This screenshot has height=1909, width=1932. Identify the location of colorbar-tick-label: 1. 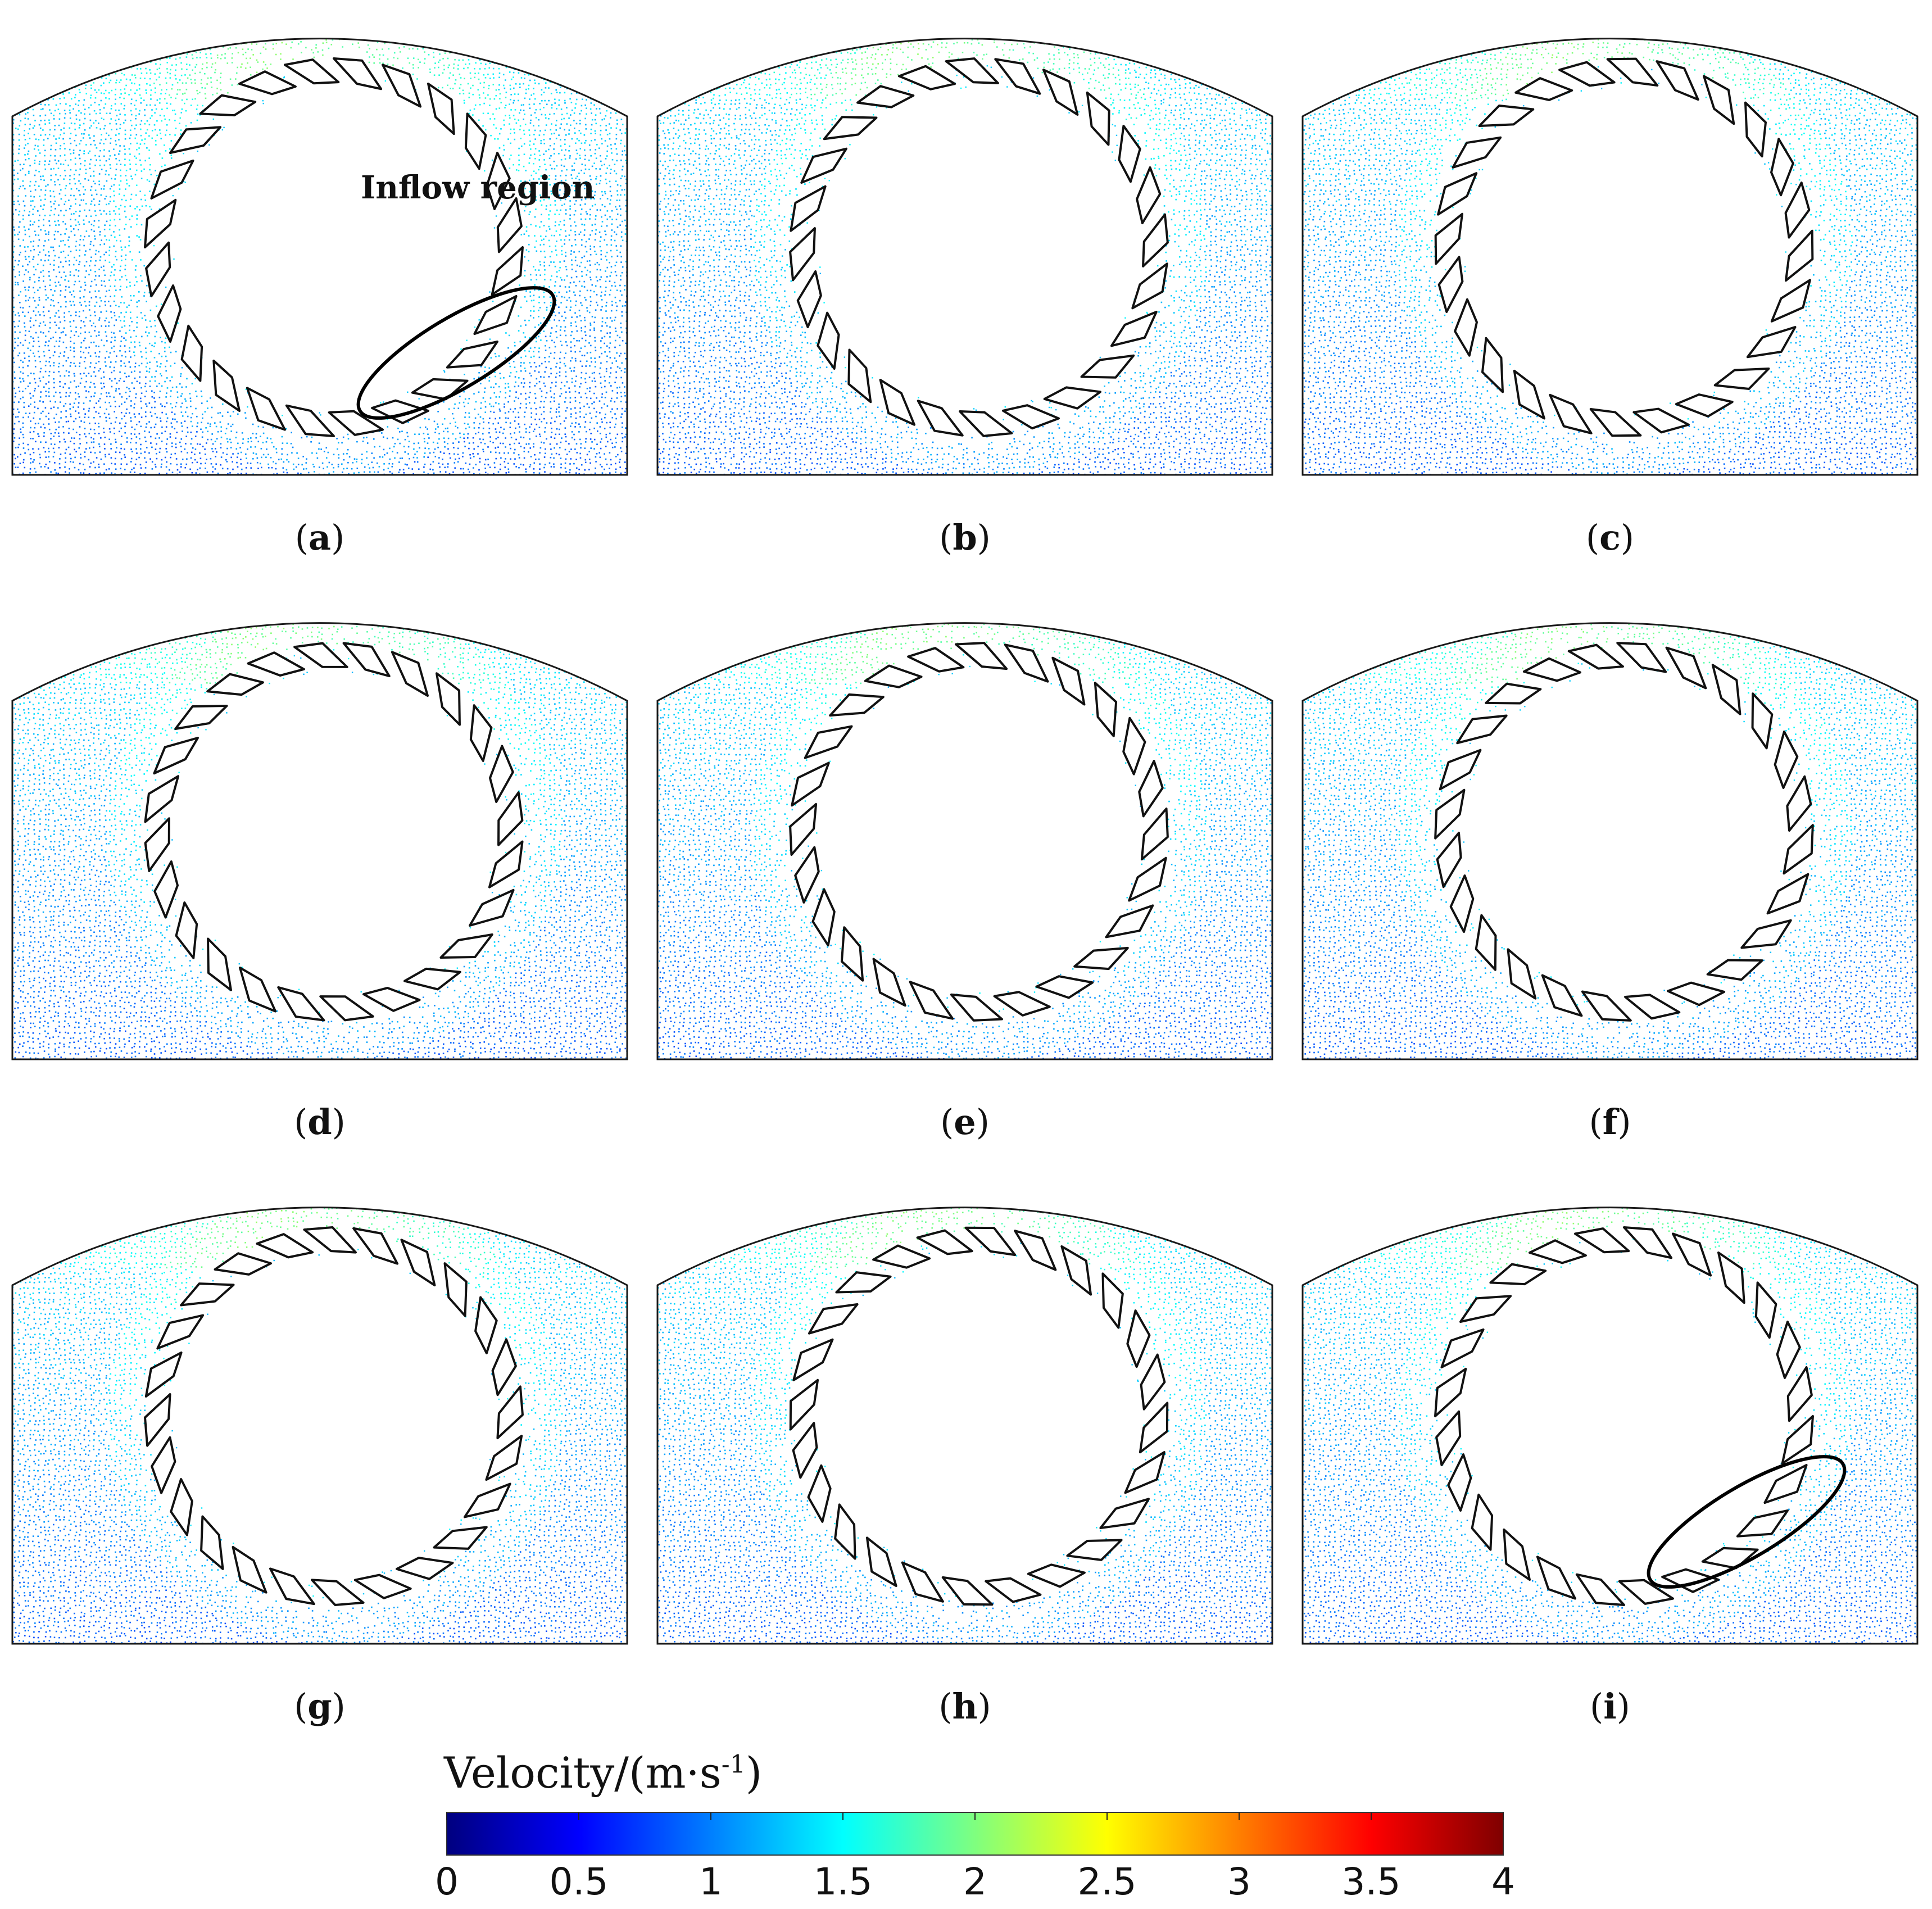
(711, 1881).